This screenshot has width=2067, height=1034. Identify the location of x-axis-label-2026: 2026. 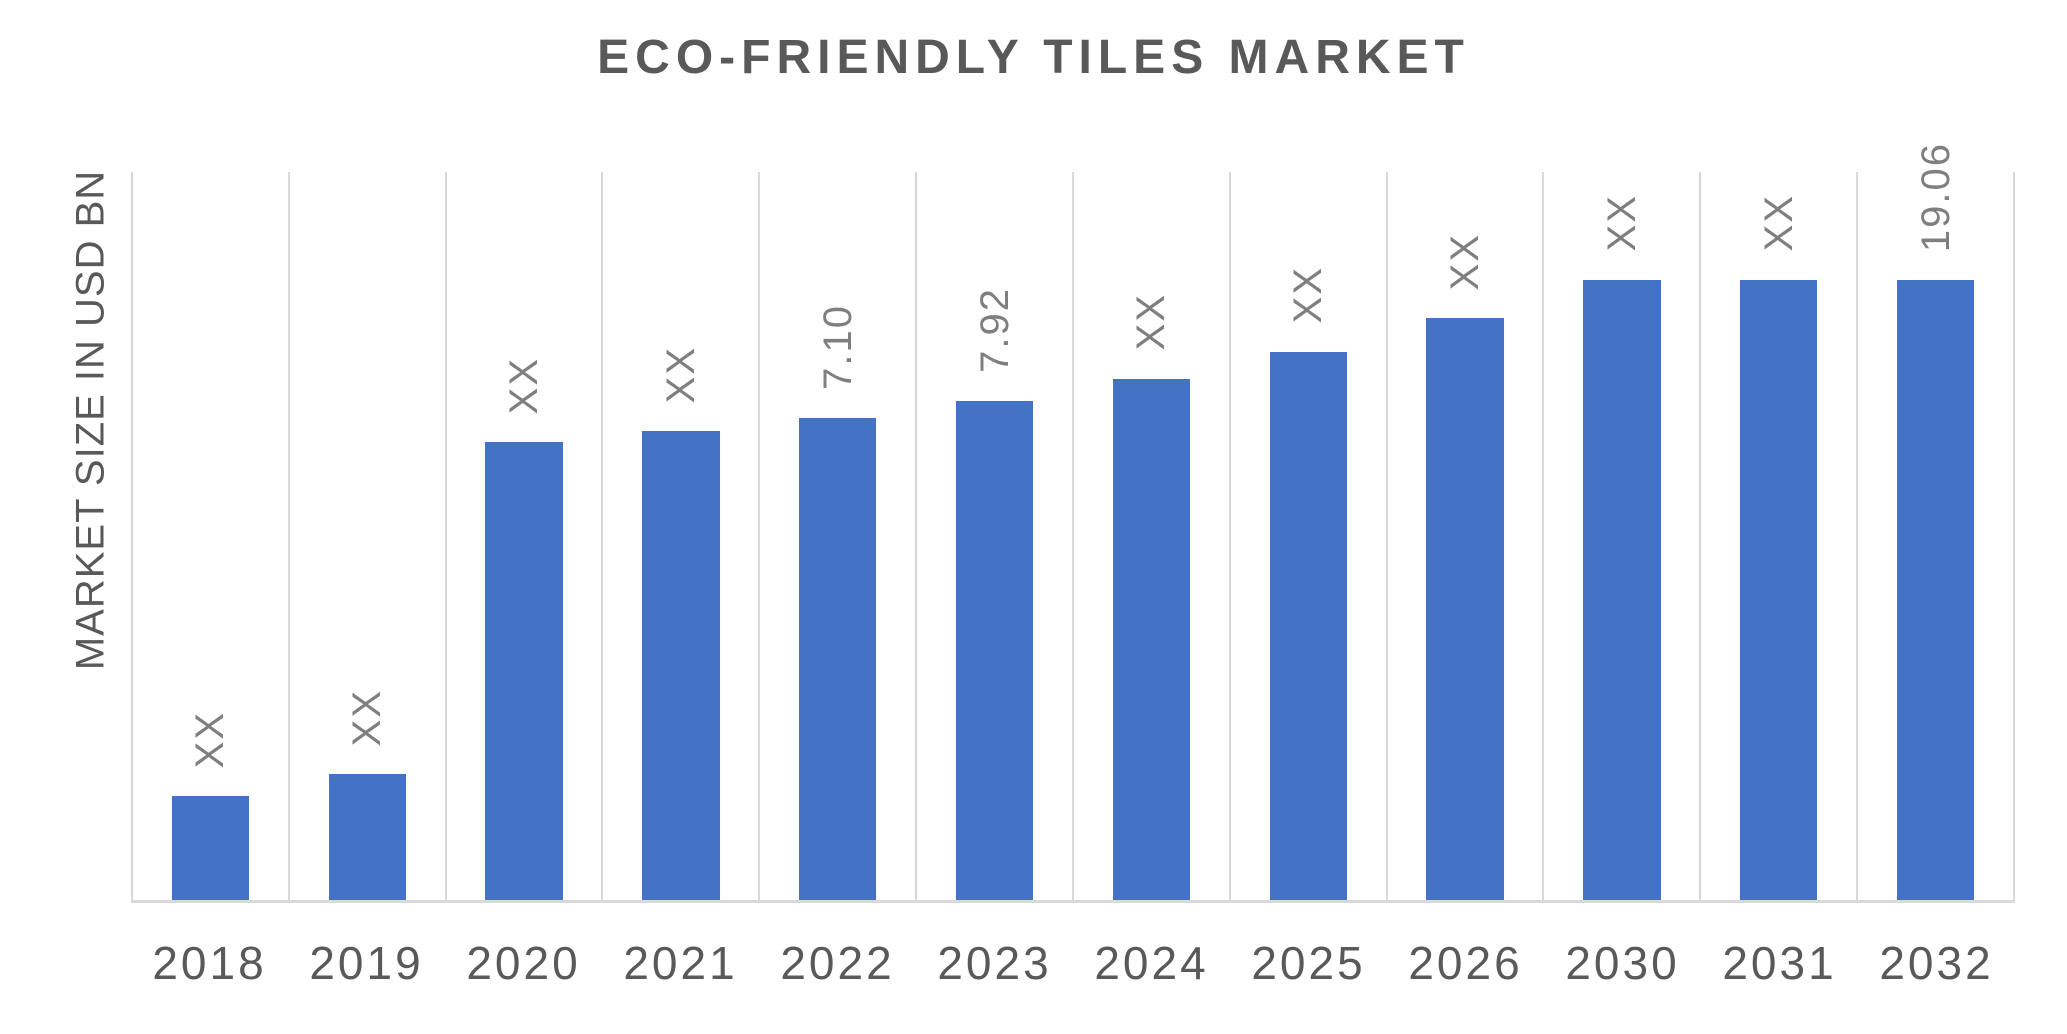
(1465, 963).